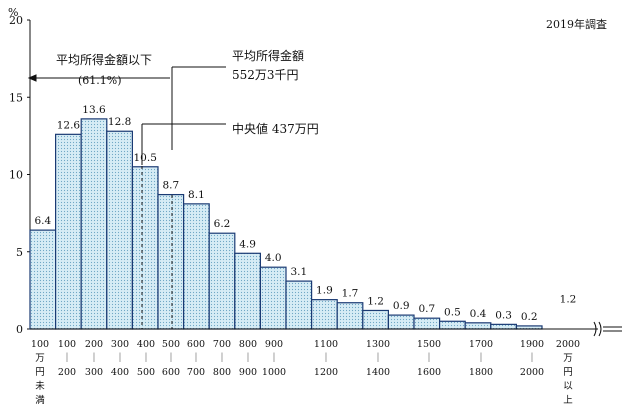  What do you see at coordinates (326, 344) in the screenshot?
I see `x-tick-label-line: 1100` at bounding box center [326, 344].